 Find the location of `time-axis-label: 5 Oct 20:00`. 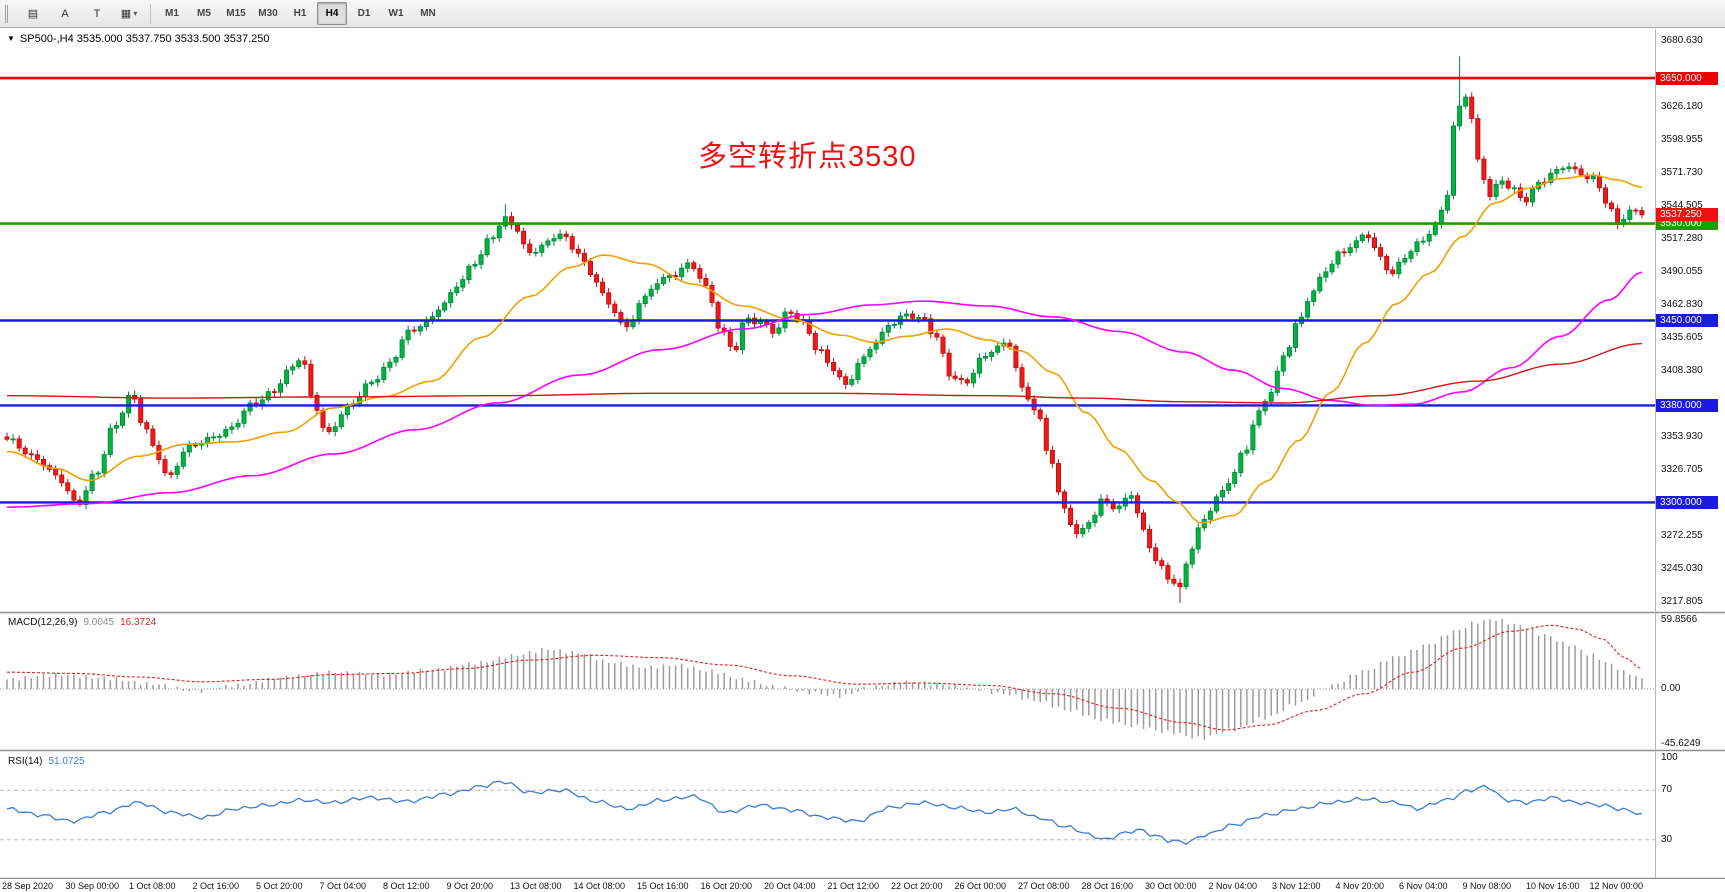

time-axis-label: 5 Oct 20:00 is located at coordinates (279, 886).